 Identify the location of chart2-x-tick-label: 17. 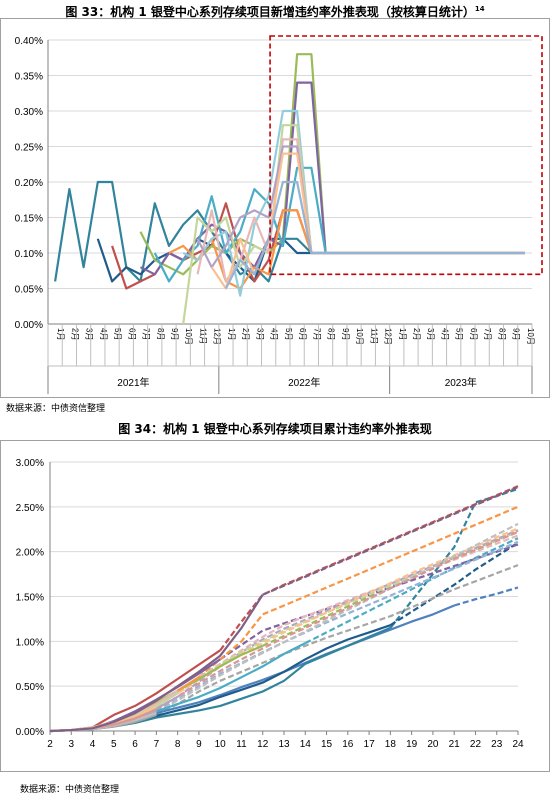
(370, 744).